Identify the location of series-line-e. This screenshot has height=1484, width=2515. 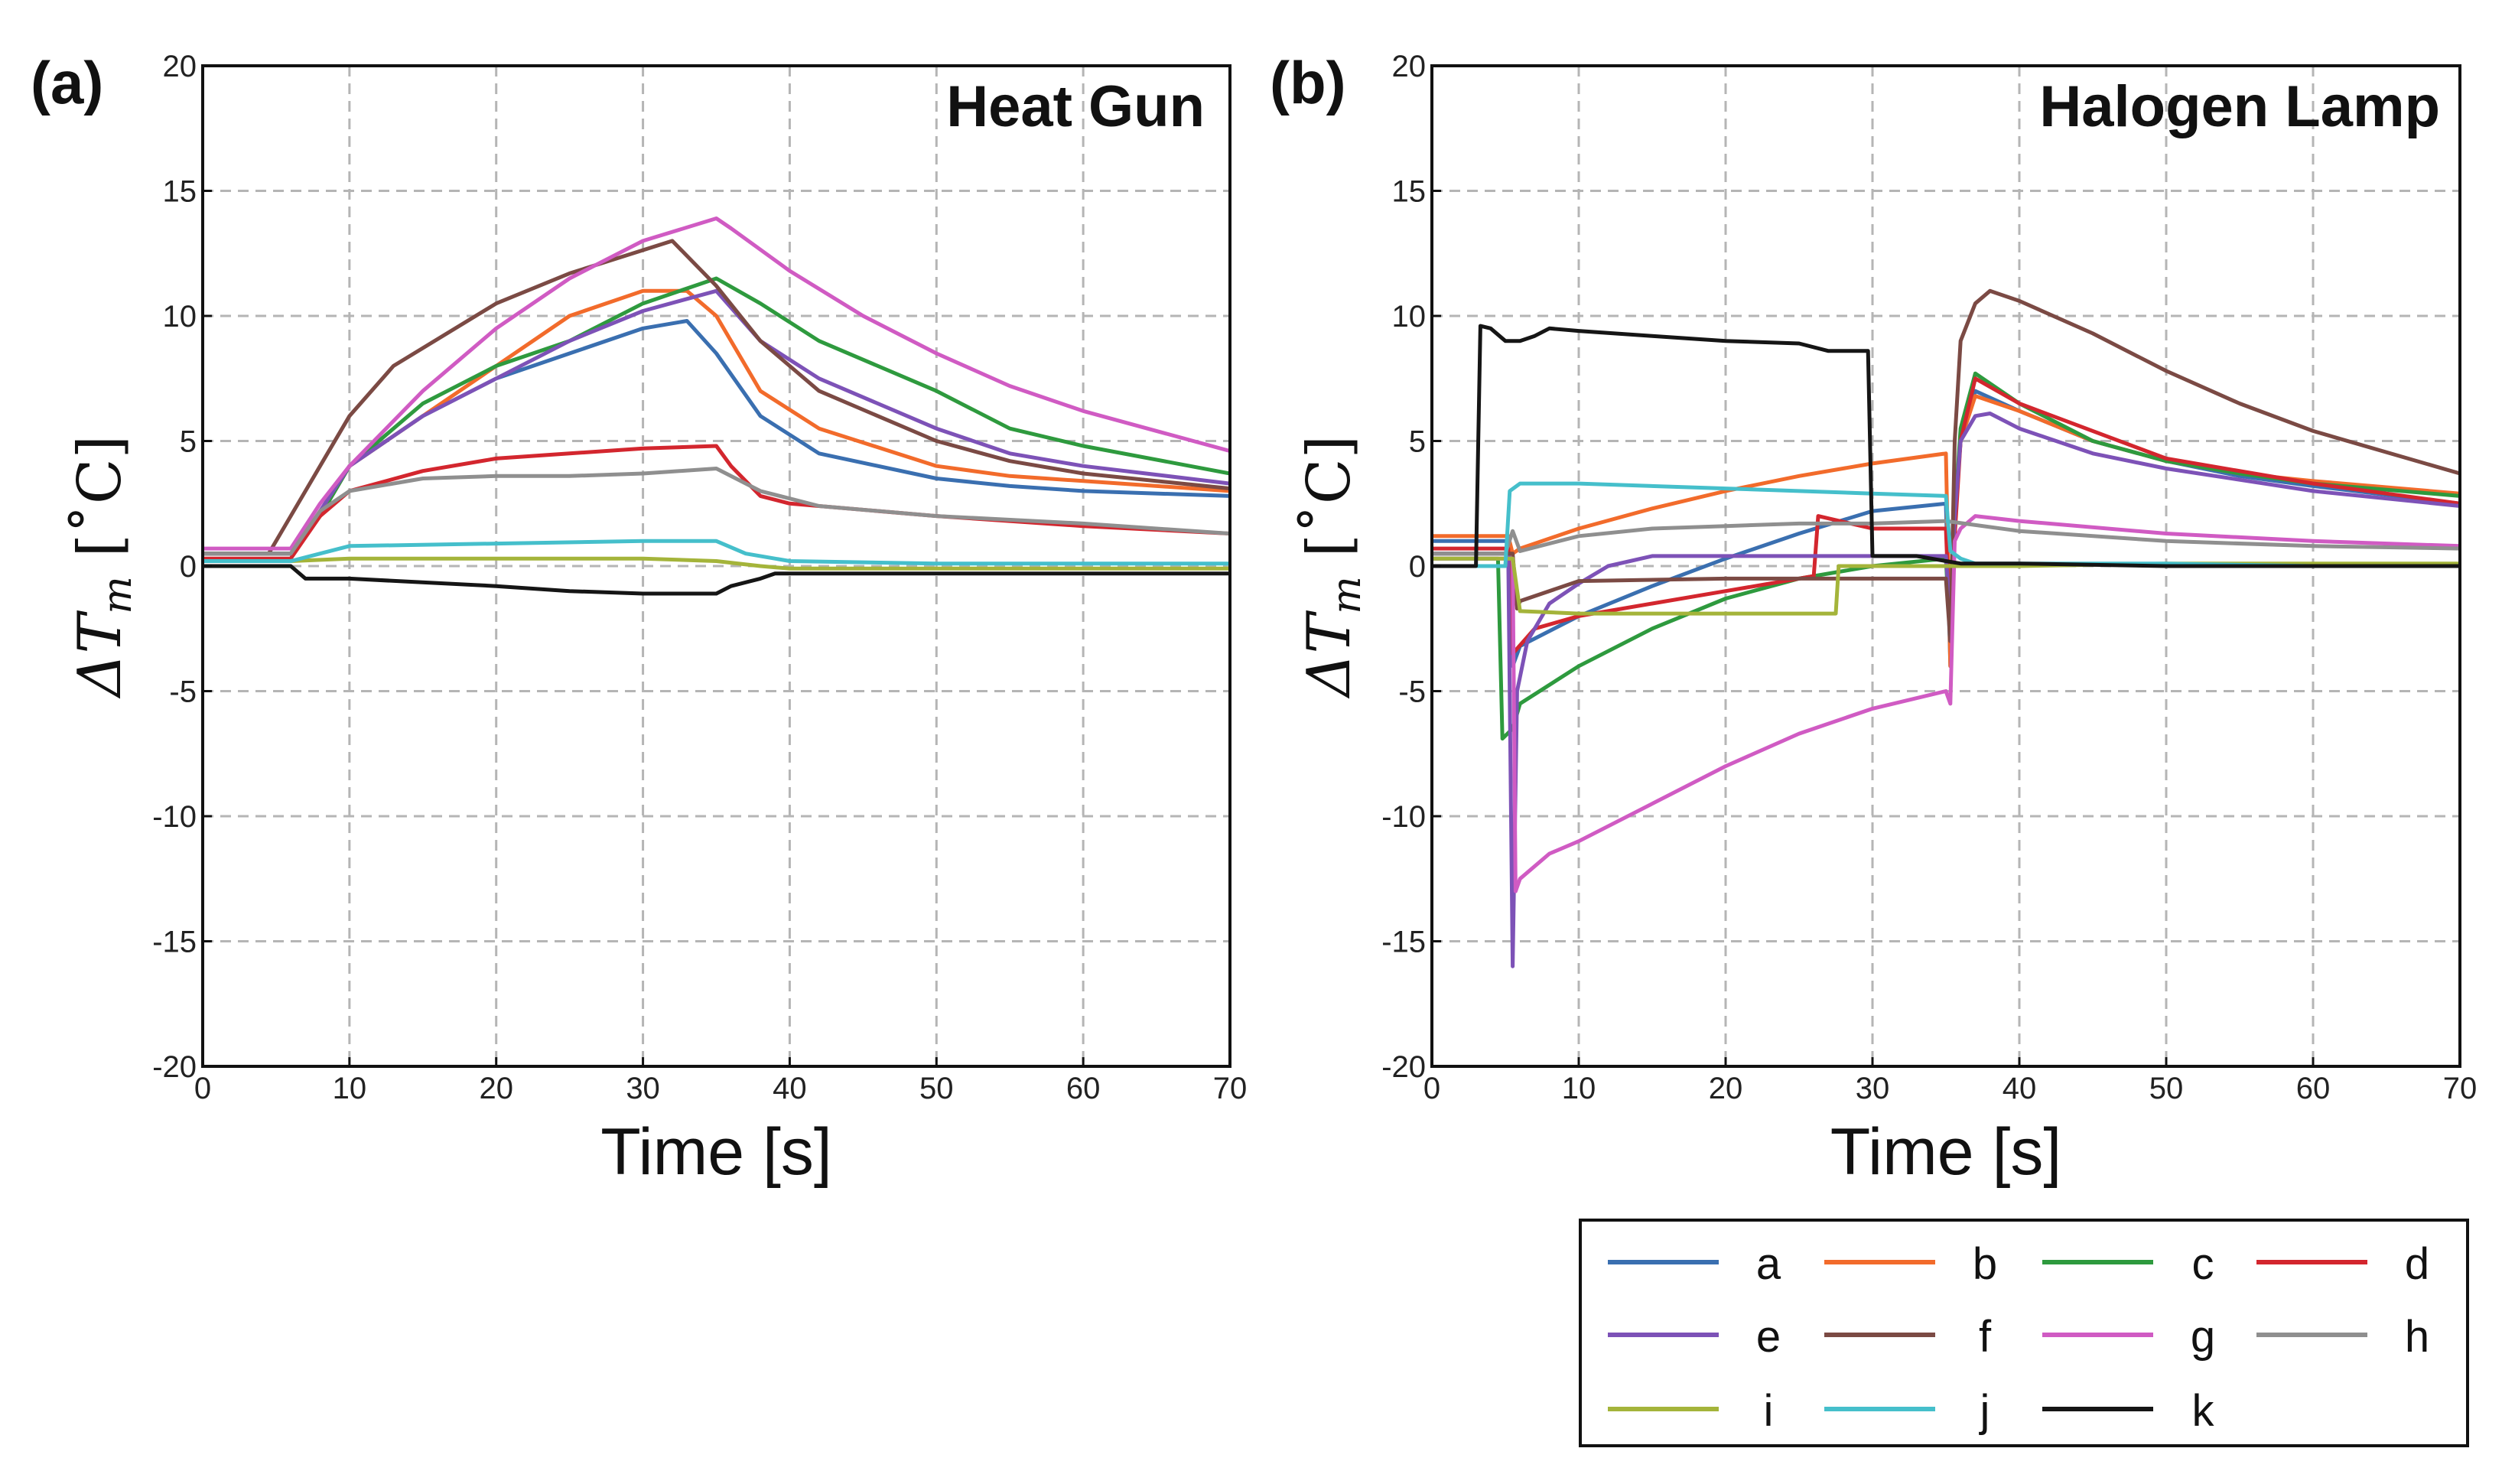
(716, 422).